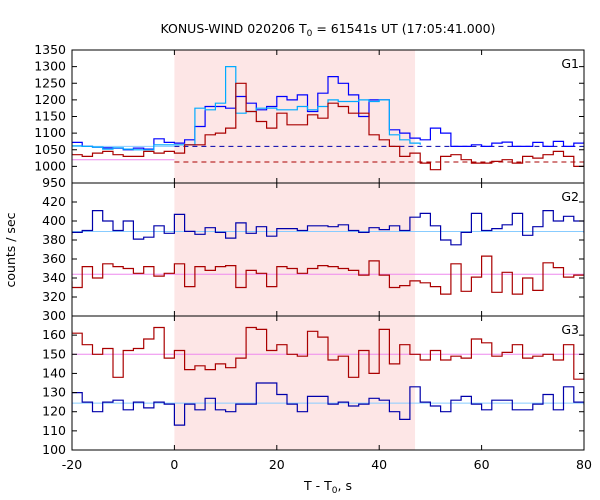 This screenshot has height=500, width=600. What do you see at coordinates (570, 63) in the screenshot?
I see `panel-label-g1: G1` at bounding box center [570, 63].